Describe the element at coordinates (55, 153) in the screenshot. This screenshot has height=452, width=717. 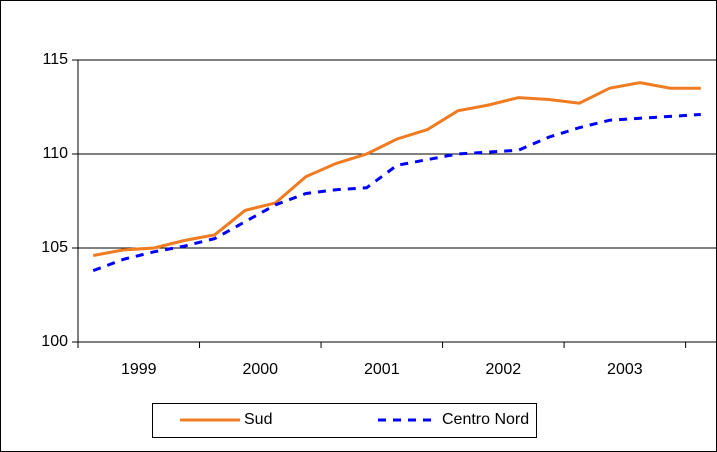
I see `y-tick-label: 110` at that location.